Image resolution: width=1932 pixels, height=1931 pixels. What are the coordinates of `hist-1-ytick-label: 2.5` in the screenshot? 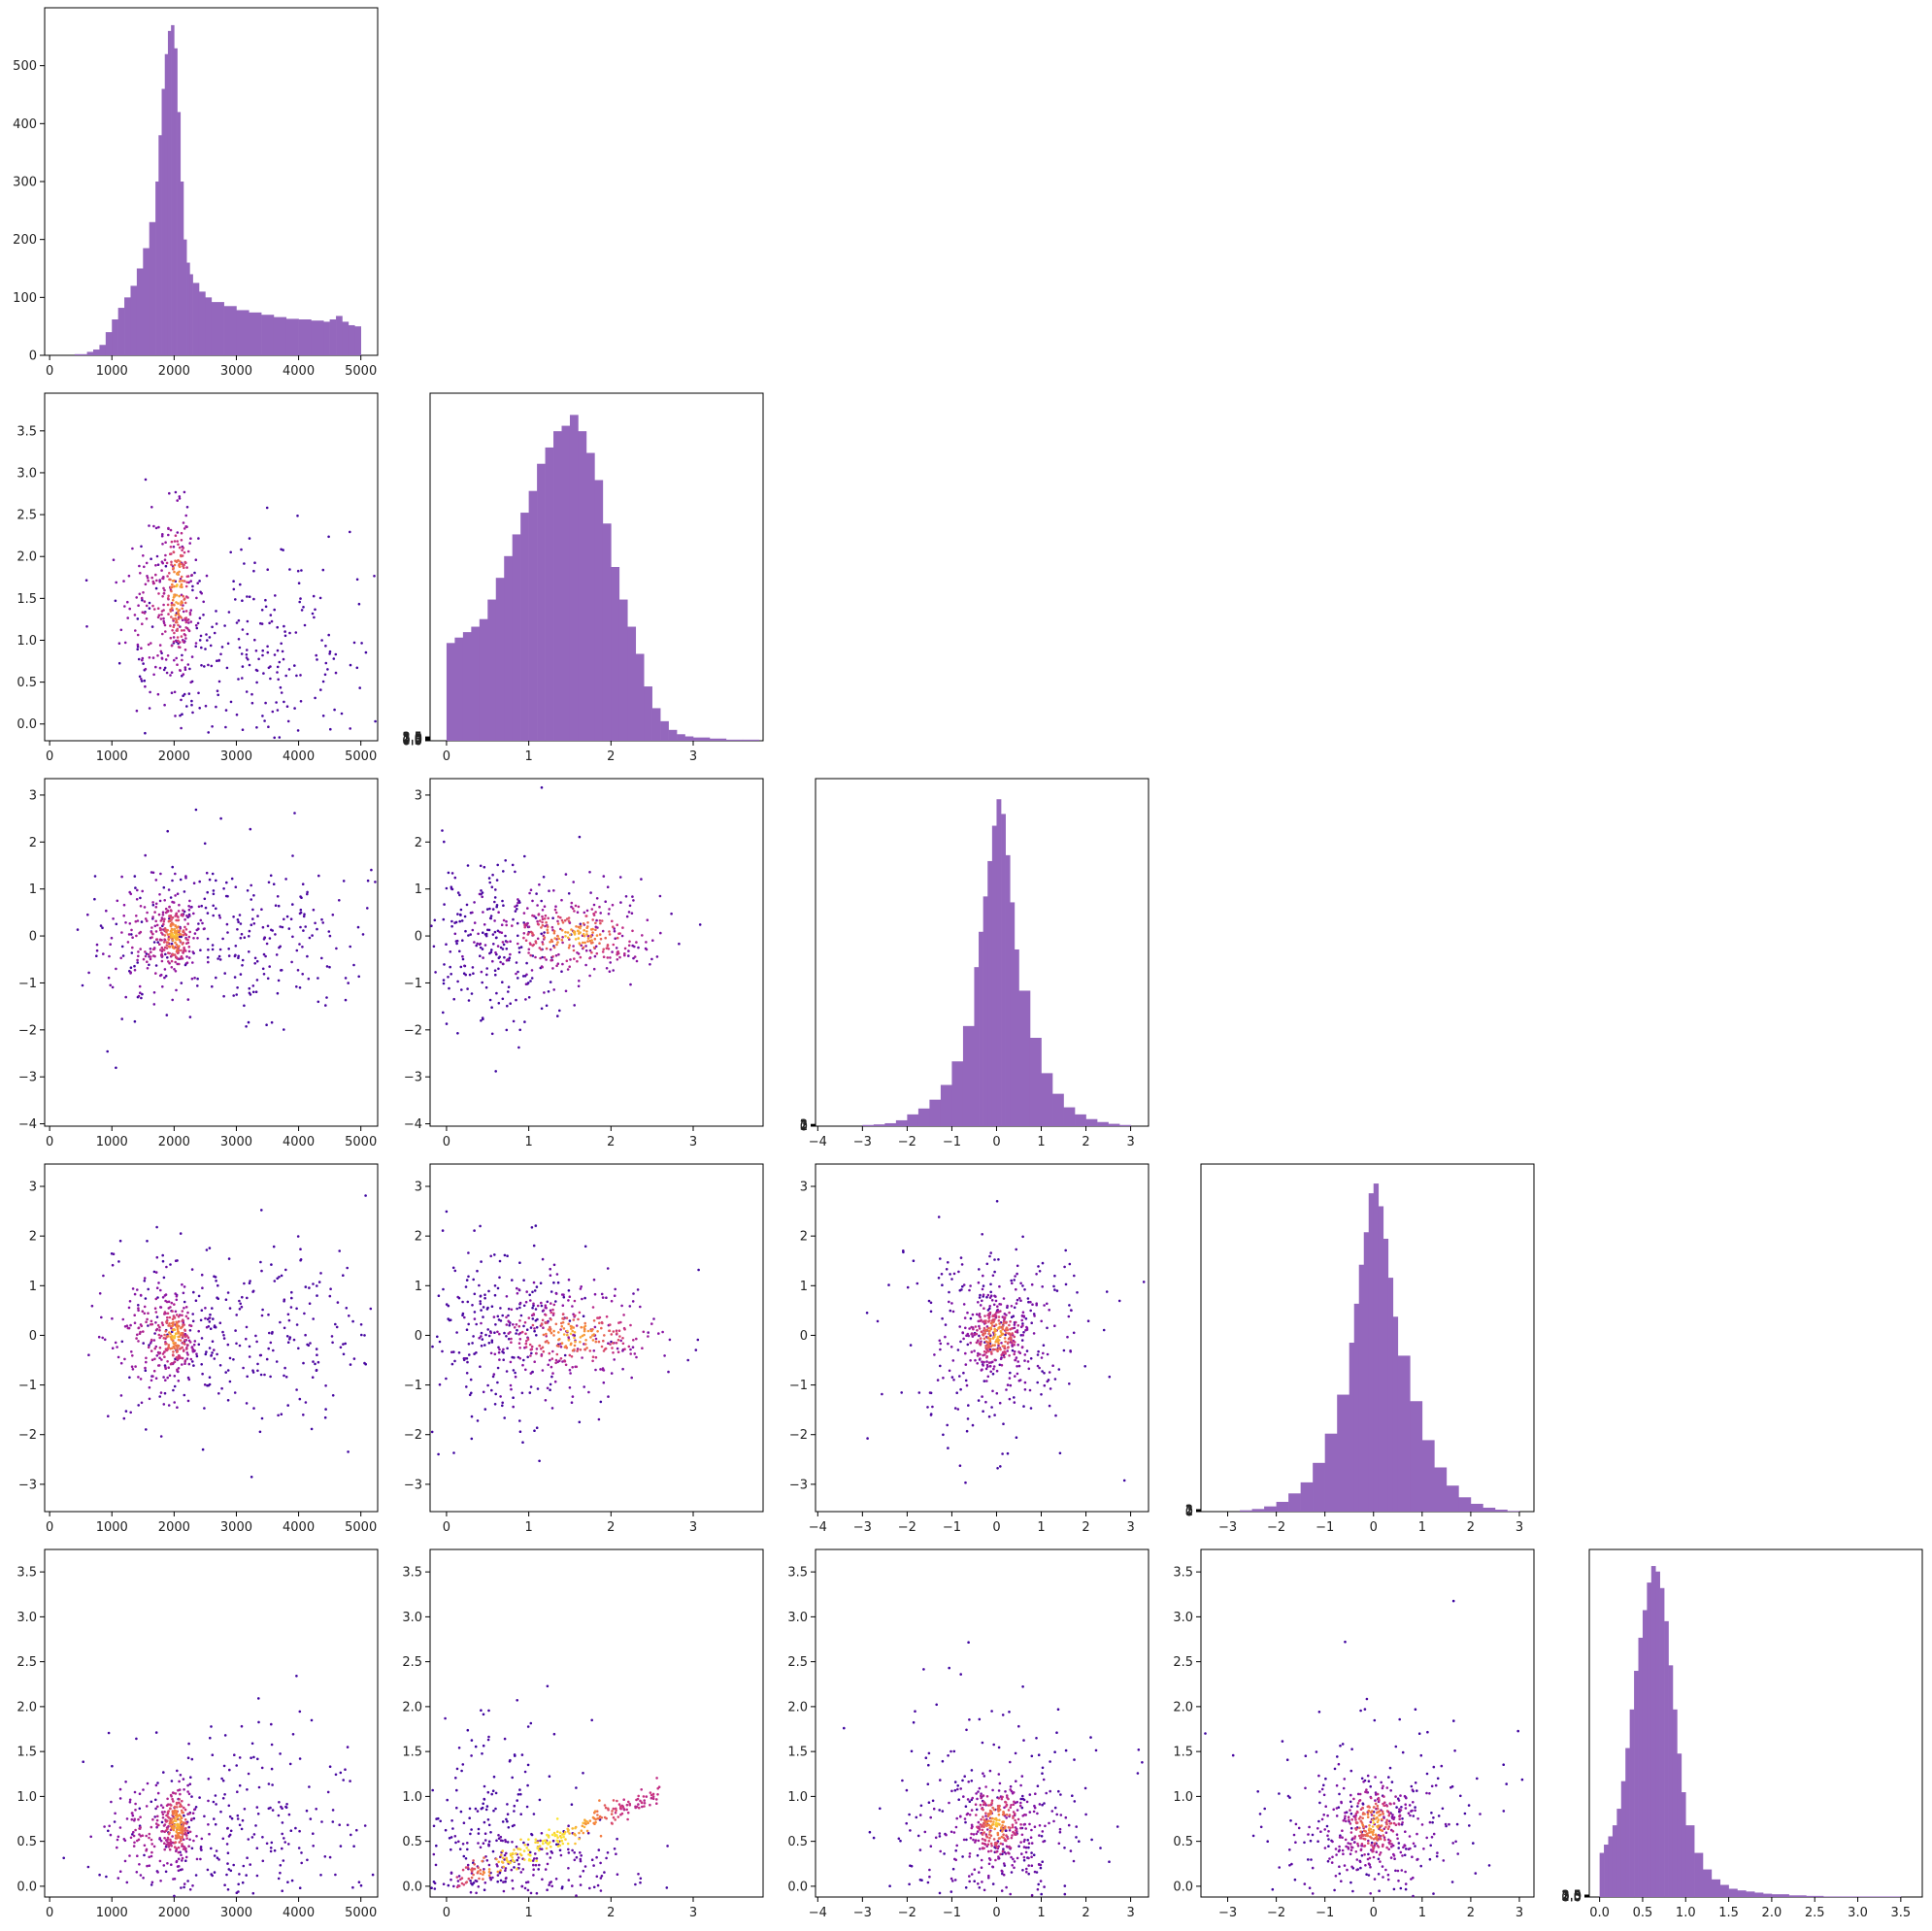 It's located at (412, 740).